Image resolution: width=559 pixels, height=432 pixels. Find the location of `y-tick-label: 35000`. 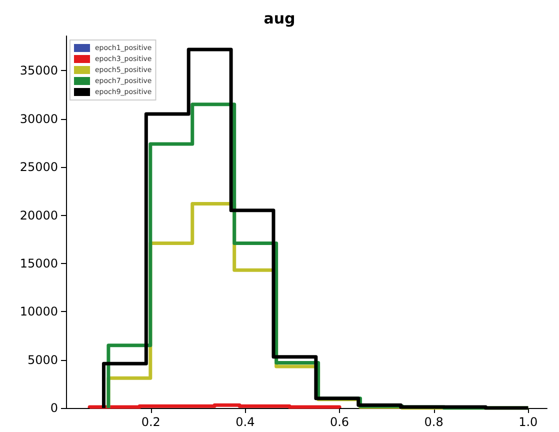

y-tick-label: 35000 is located at coordinates (39, 71).